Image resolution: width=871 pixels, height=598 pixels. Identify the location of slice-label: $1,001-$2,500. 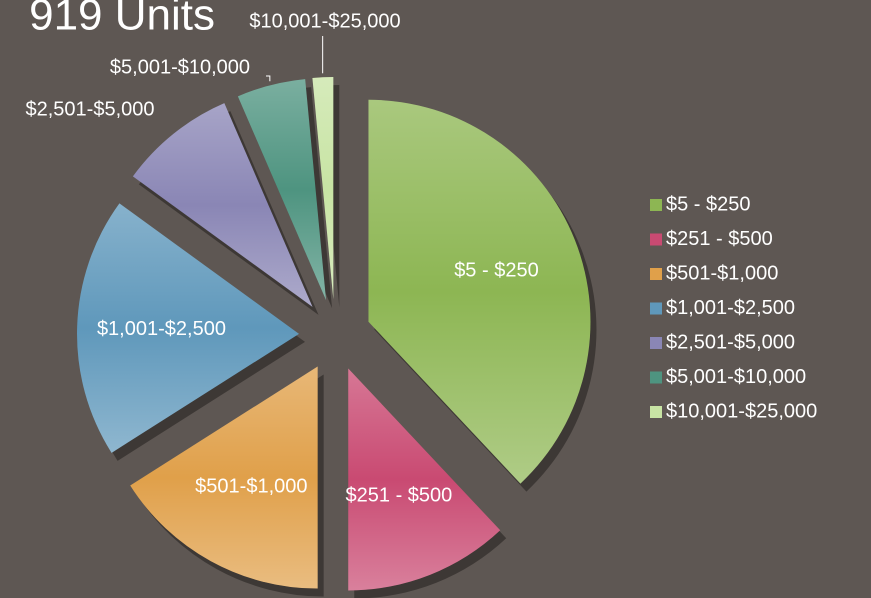
(161, 329).